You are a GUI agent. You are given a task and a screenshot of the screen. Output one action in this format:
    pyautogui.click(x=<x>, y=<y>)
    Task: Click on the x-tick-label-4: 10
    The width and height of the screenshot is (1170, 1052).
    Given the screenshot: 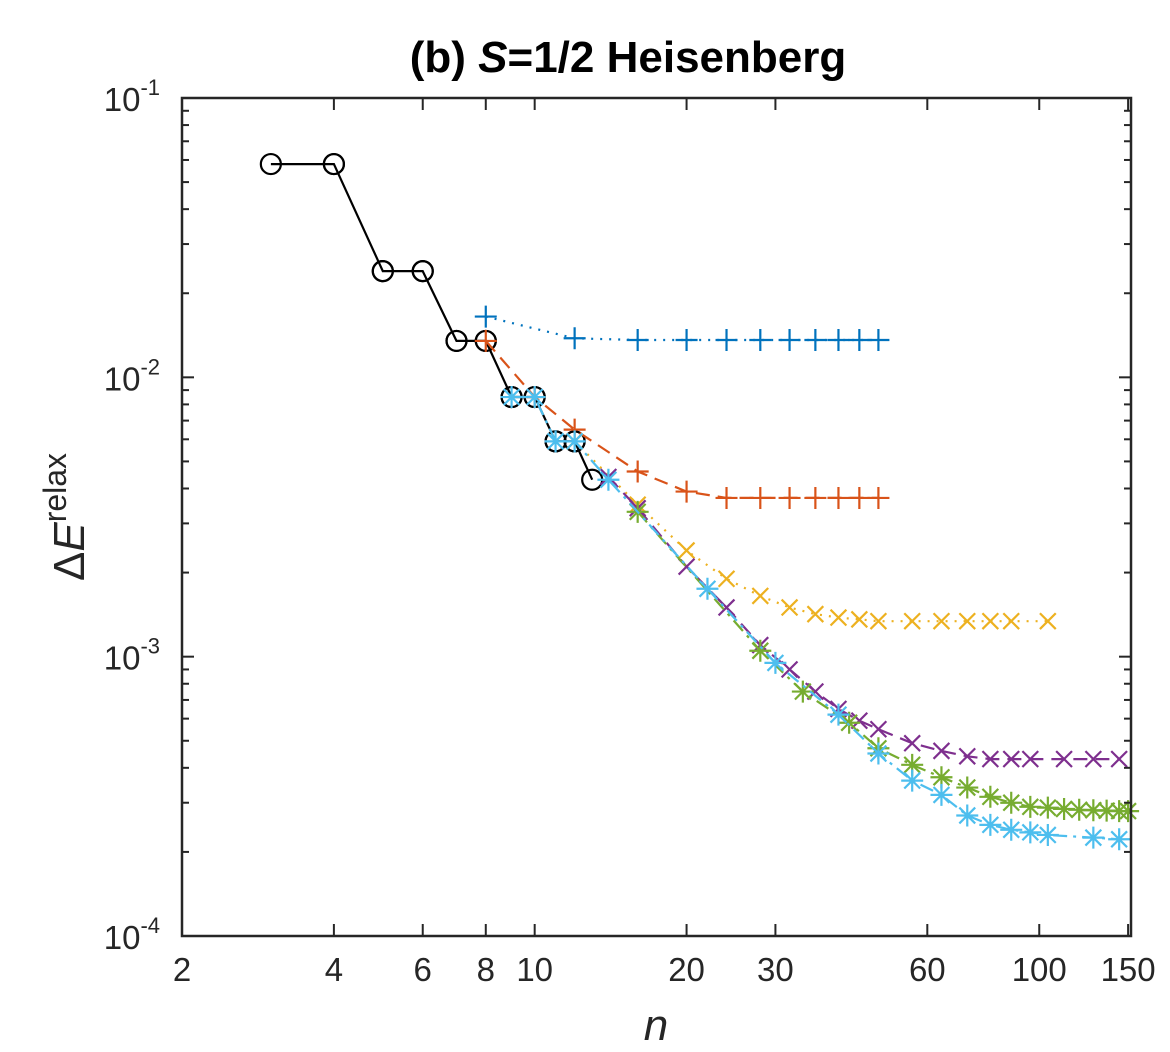 What is the action you would take?
    pyautogui.click(x=534, y=969)
    